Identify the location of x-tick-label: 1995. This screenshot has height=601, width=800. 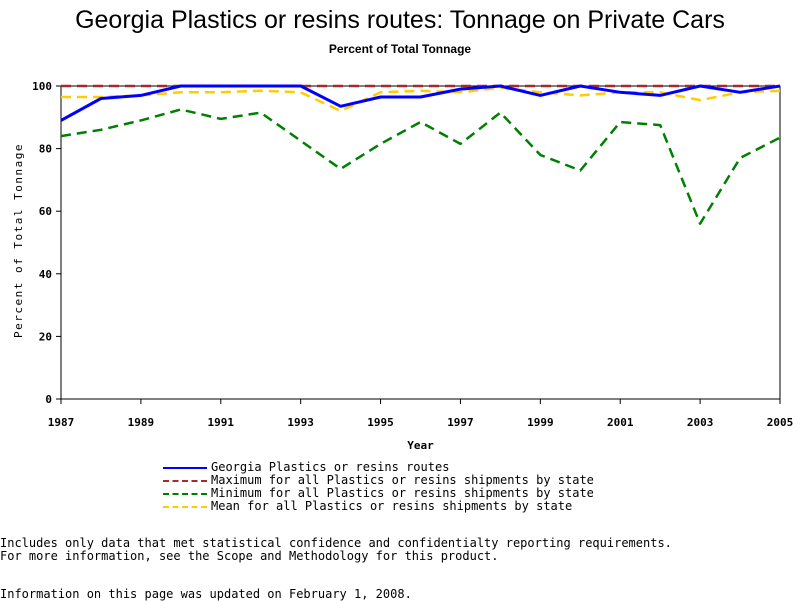
(380, 422).